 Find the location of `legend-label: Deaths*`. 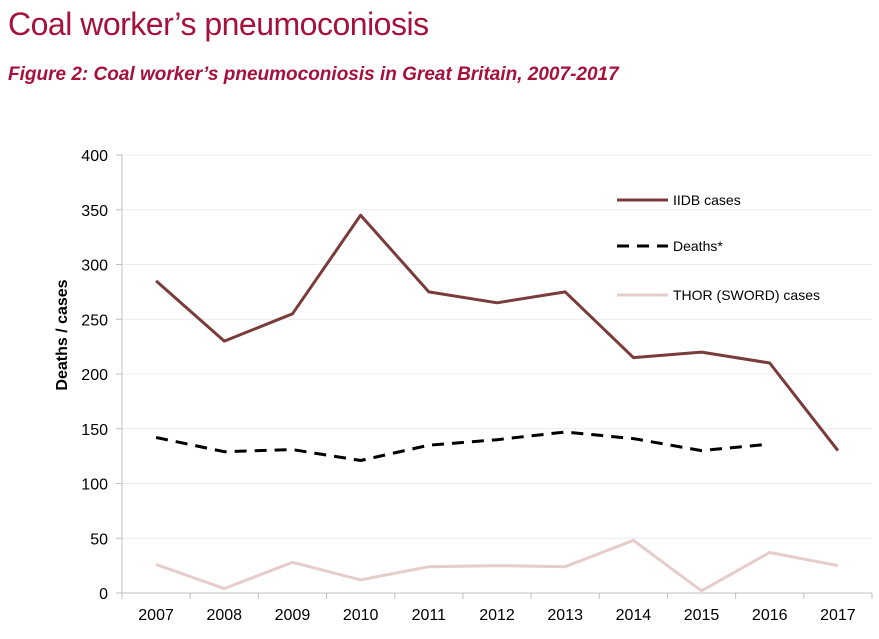

legend-label: Deaths* is located at coordinates (698, 246).